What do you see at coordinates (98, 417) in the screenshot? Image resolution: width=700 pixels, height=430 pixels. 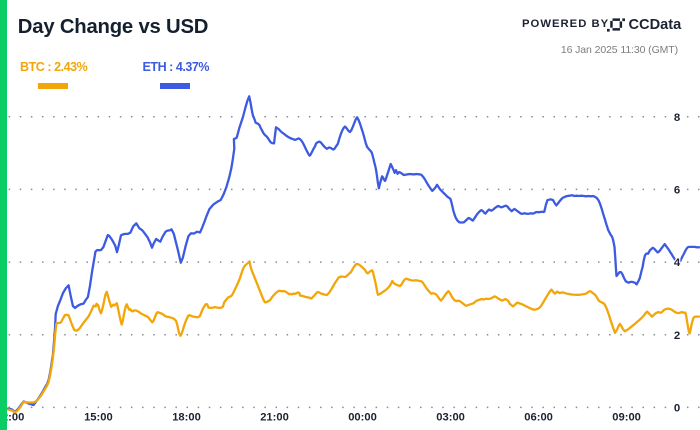 I see `svg-text: 15:00` at bounding box center [98, 417].